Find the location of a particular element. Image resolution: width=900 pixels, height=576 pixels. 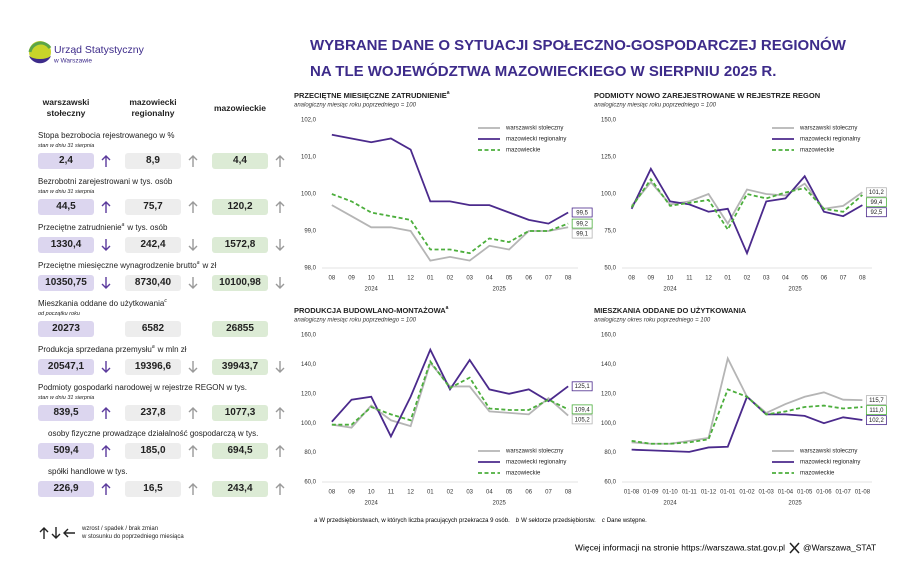

value-label: 99,1 is located at coordinates (582, 234).